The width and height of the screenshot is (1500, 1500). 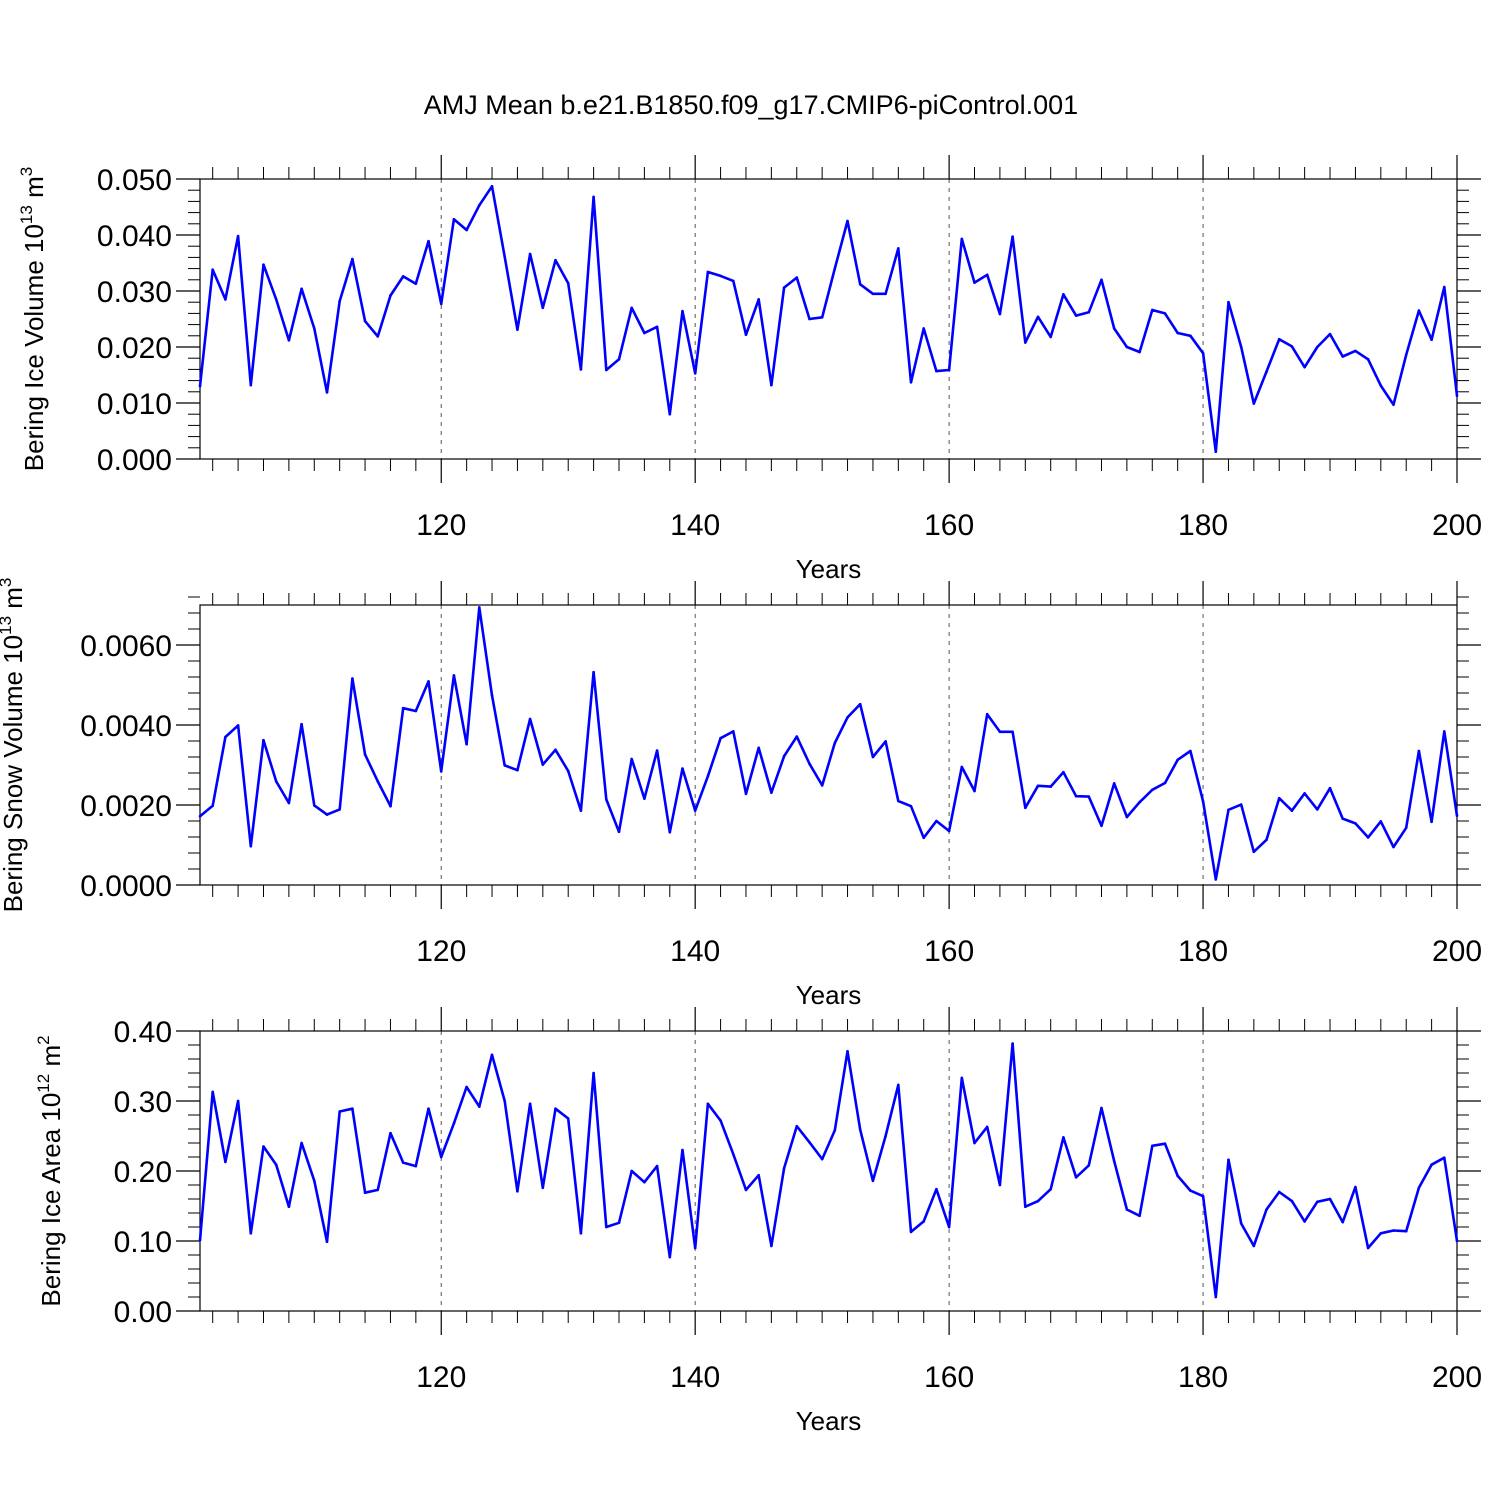 What do you see at coordinates (134, 348) in the screenshot?
I see `y-tick-label: 0.020` at bounding box center [134, 348].